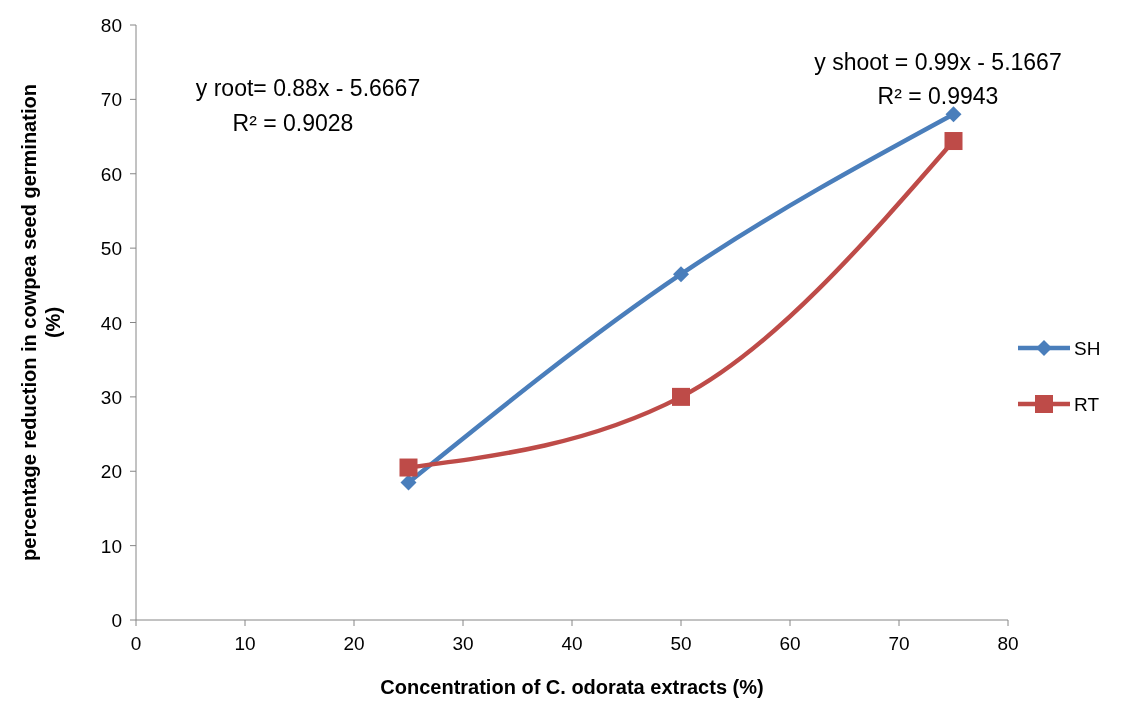 The width and height of the screenshot is (1146, 708). I want to click on y-tick-label: 20, so click(111, 472).